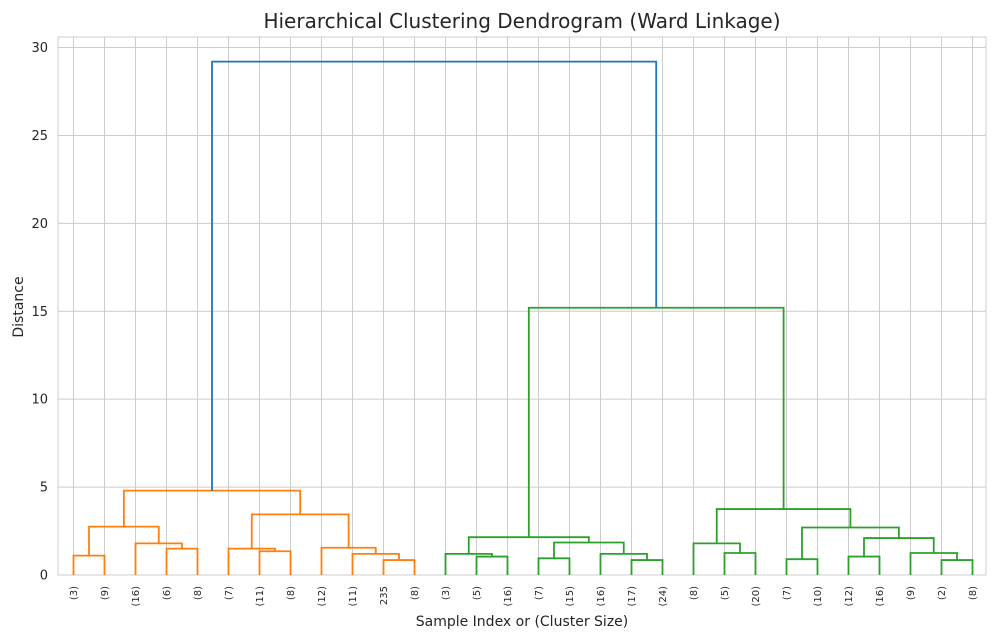 The width and height of the screenshot is (998, 638). What do you see at coordinates (632, 596) in the screenshot?
I see `leaf-label: (17)` at bounding box center [632, 596].